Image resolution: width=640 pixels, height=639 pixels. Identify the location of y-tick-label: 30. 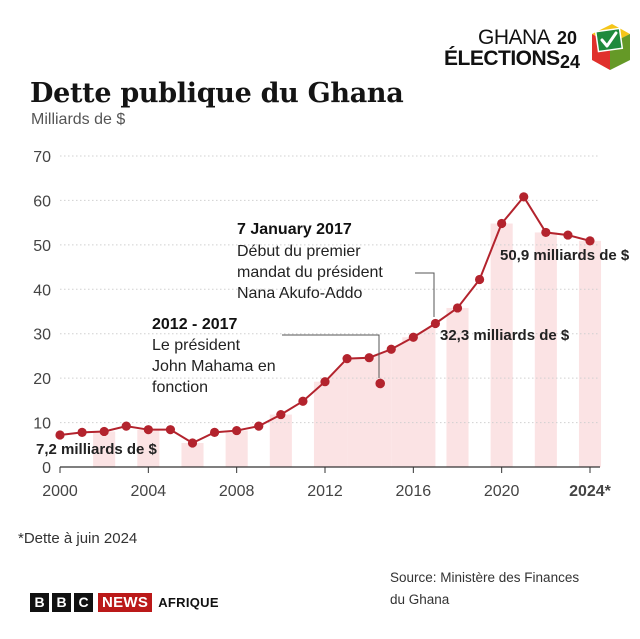
(42, 335).